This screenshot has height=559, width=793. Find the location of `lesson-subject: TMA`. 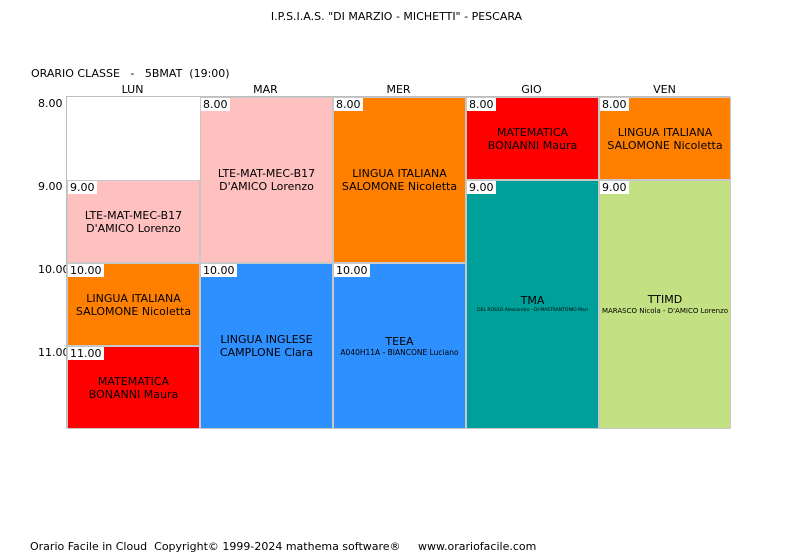

lesson-subject: TMA is located at coordinates (532, 300).